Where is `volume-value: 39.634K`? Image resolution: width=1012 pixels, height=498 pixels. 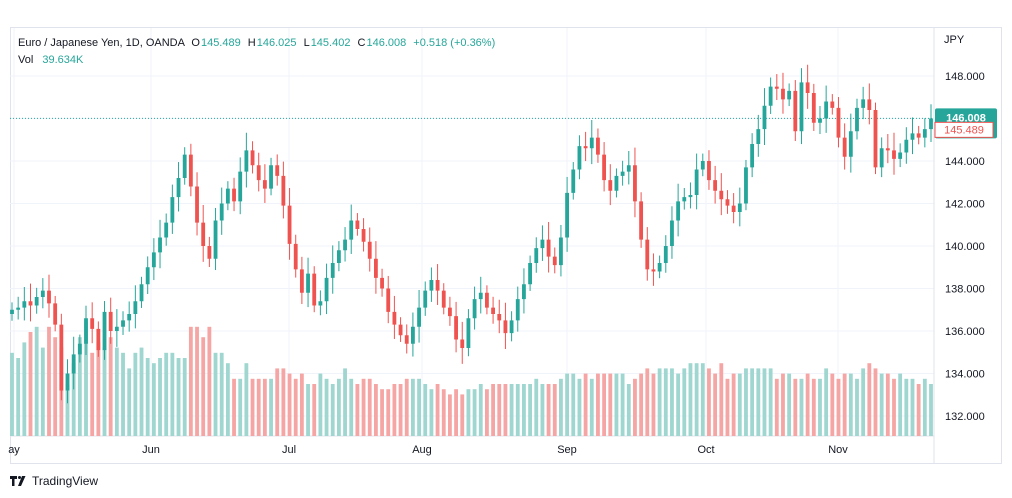 volume-value: 39.634K is located at coordinates (63, 60).